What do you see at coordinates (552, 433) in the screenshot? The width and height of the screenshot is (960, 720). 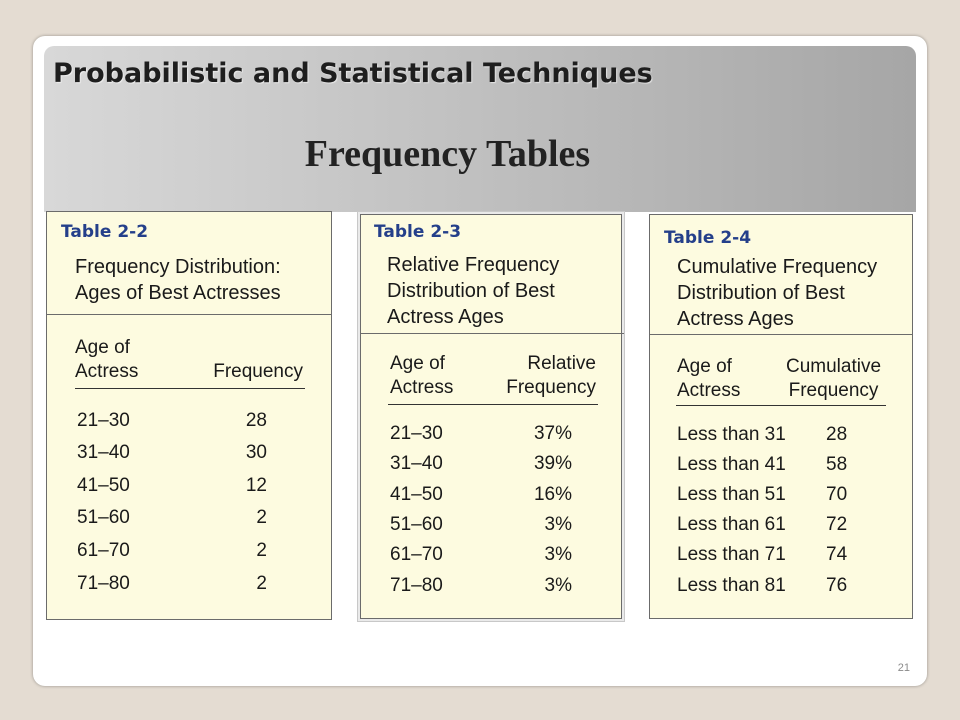 I see `table-row-value: 37%` at bounding box center [552, 433].